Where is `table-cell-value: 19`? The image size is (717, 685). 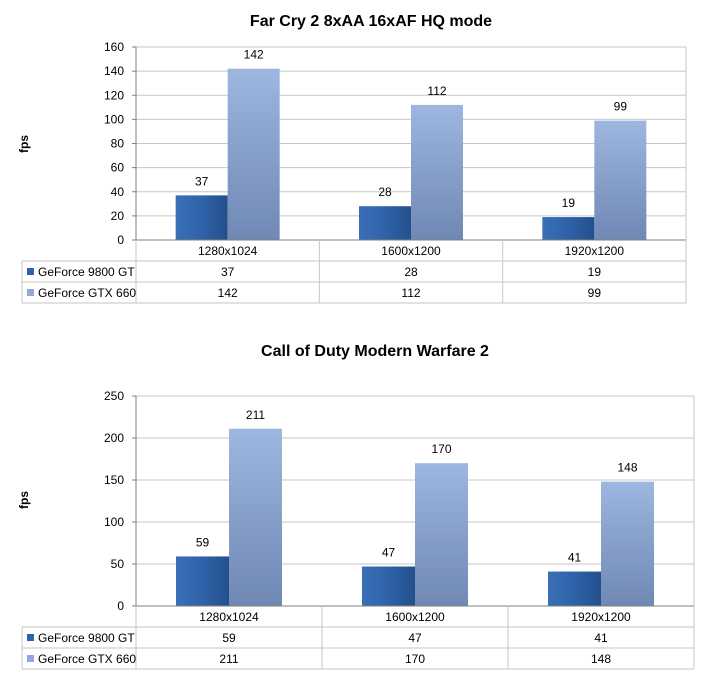
table-cell-value: 19 is located at coordinates (595, 272).